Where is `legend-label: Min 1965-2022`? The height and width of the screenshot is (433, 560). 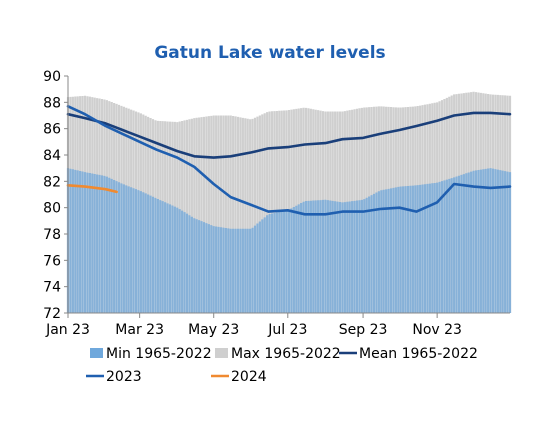 legend-label: Min 1965-2022 is located at coordinates (159, 354).